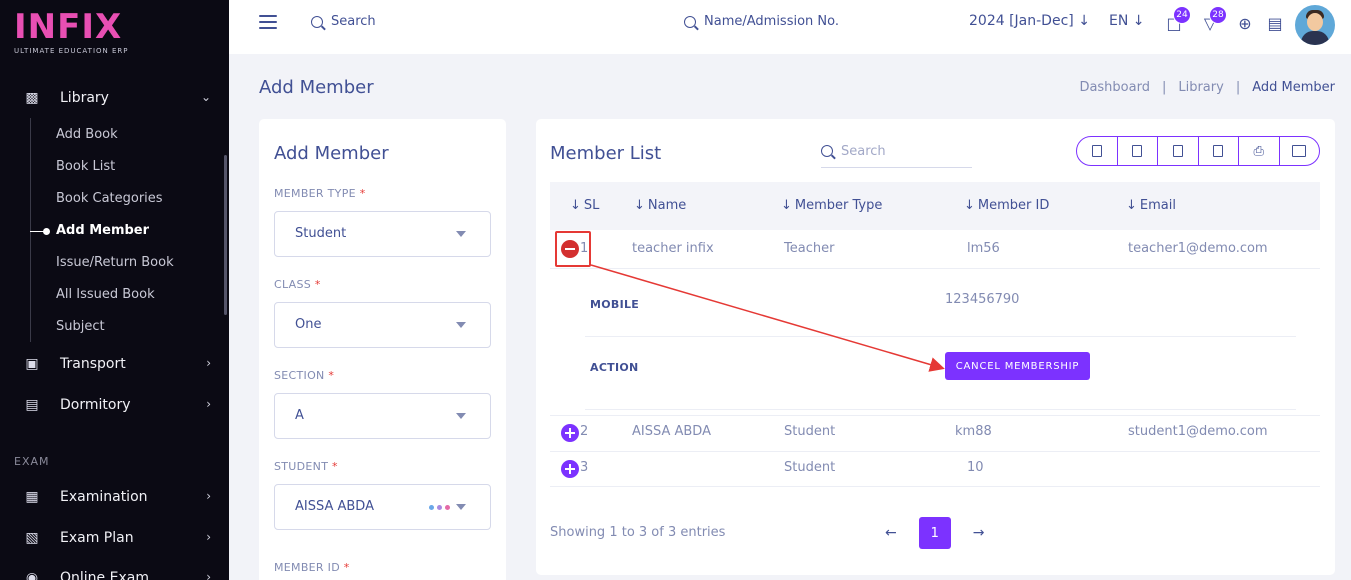 The height and width of the screenshot is (580, 1351). I want to click on pdf-icon, so click(1218, 151).